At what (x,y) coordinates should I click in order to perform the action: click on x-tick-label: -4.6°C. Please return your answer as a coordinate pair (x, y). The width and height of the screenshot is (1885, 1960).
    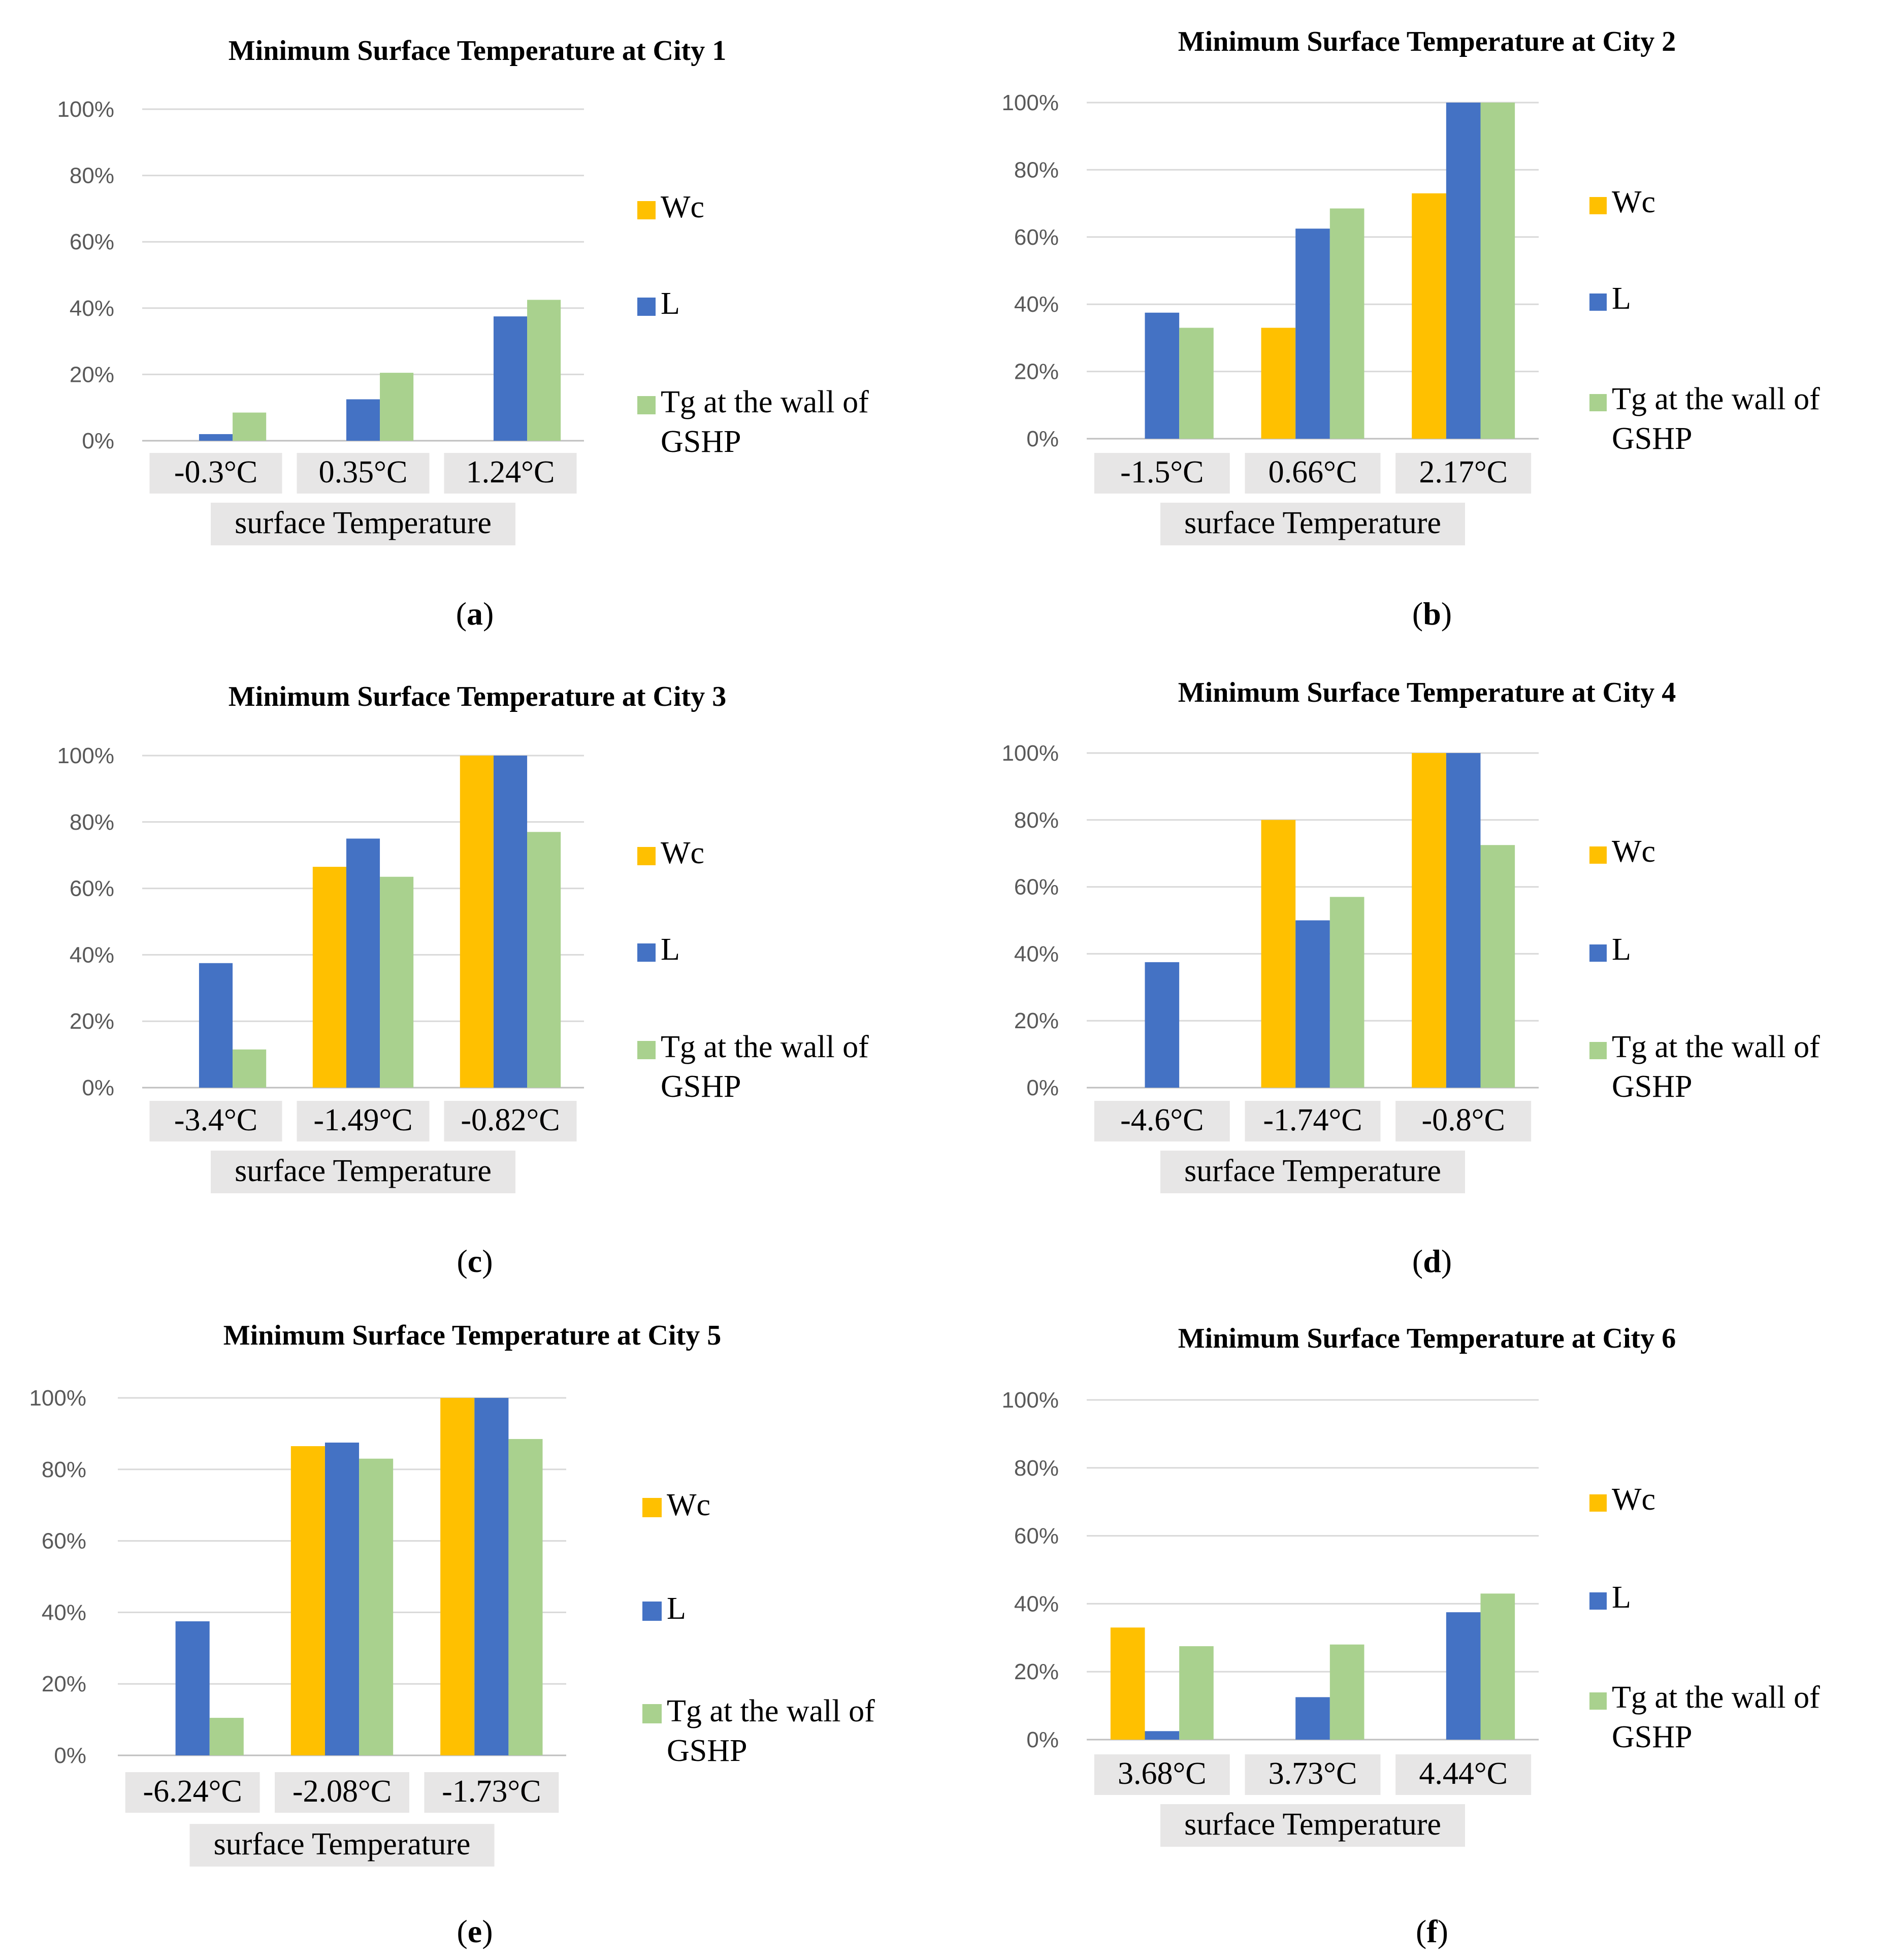
    Looking at the image, I should click on (1162, 1120).